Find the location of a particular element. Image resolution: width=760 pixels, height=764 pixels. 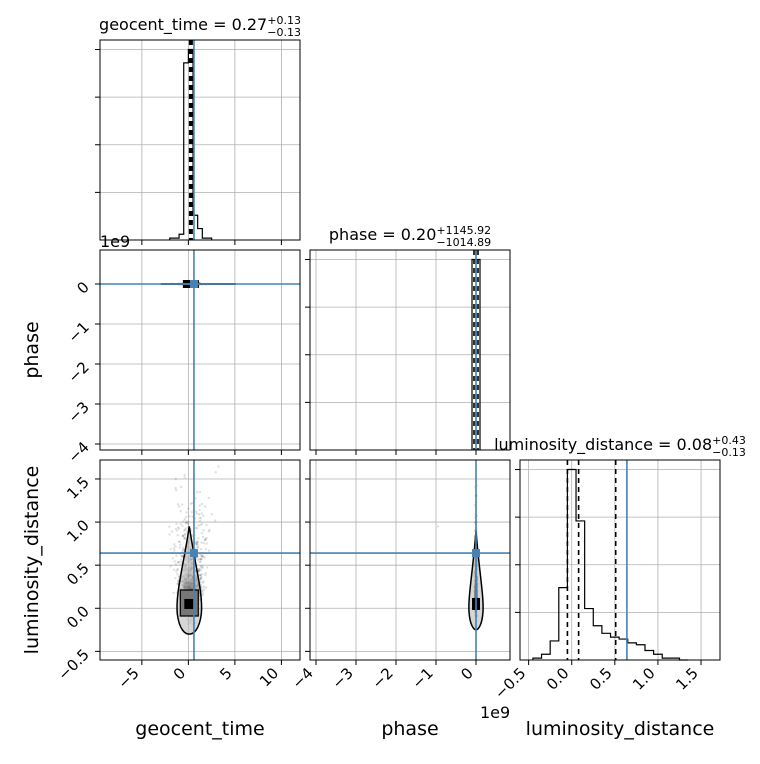

x-tick-label: 10 is located at coordinates (269, 677).